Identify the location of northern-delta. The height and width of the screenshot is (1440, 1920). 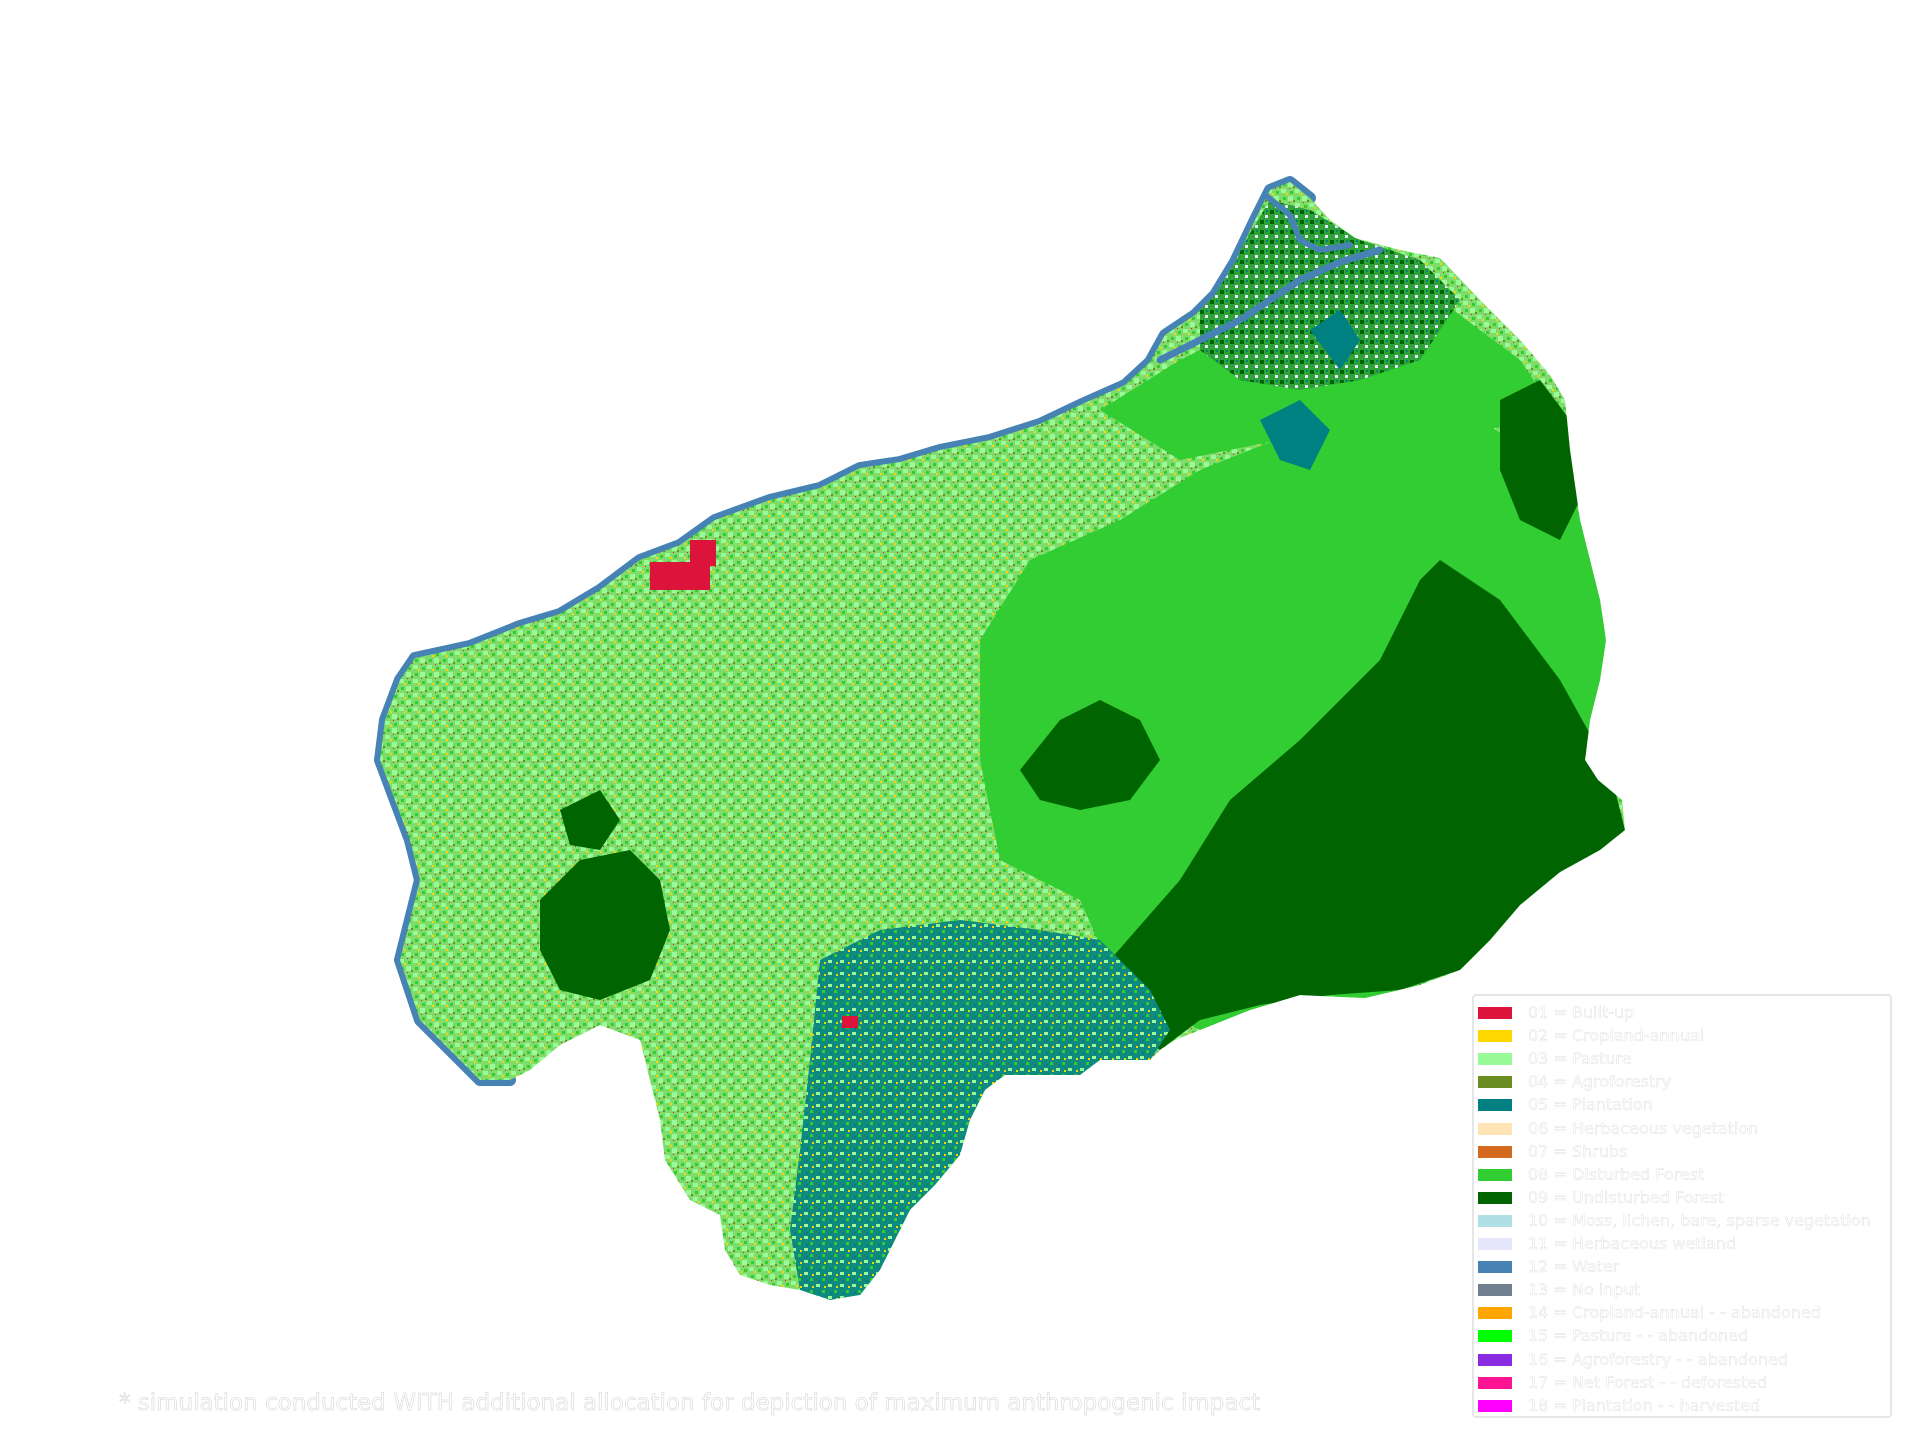
(1330, 295).